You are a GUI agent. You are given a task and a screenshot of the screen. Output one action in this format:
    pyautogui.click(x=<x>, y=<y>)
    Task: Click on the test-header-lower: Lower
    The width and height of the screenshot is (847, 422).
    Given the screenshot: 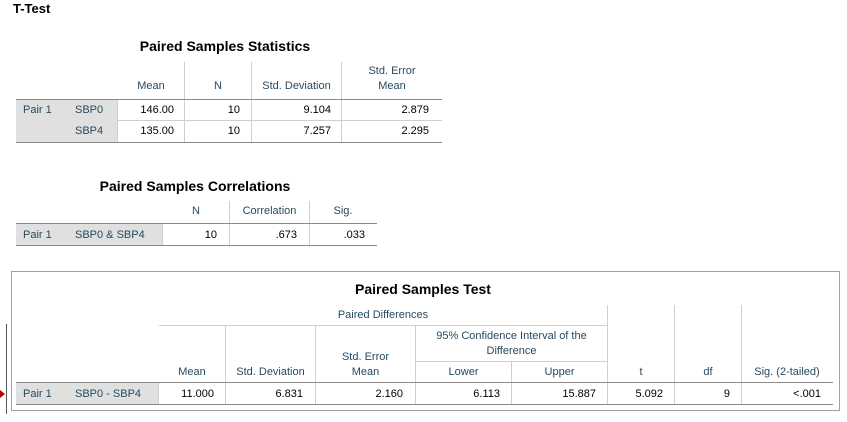 What is the action you would take?
    pyautogui.click(x=463, y=372)
    